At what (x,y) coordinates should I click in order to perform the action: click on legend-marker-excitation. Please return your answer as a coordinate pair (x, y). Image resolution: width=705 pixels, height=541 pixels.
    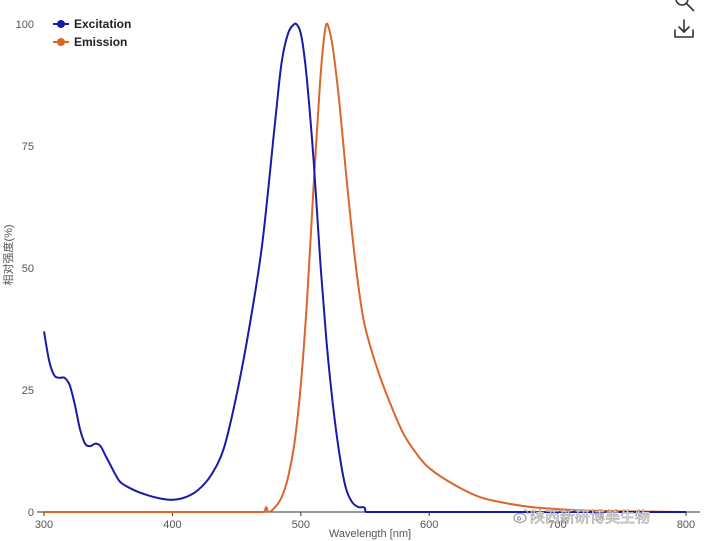
    Looking at the image, I should click on (61, 24).